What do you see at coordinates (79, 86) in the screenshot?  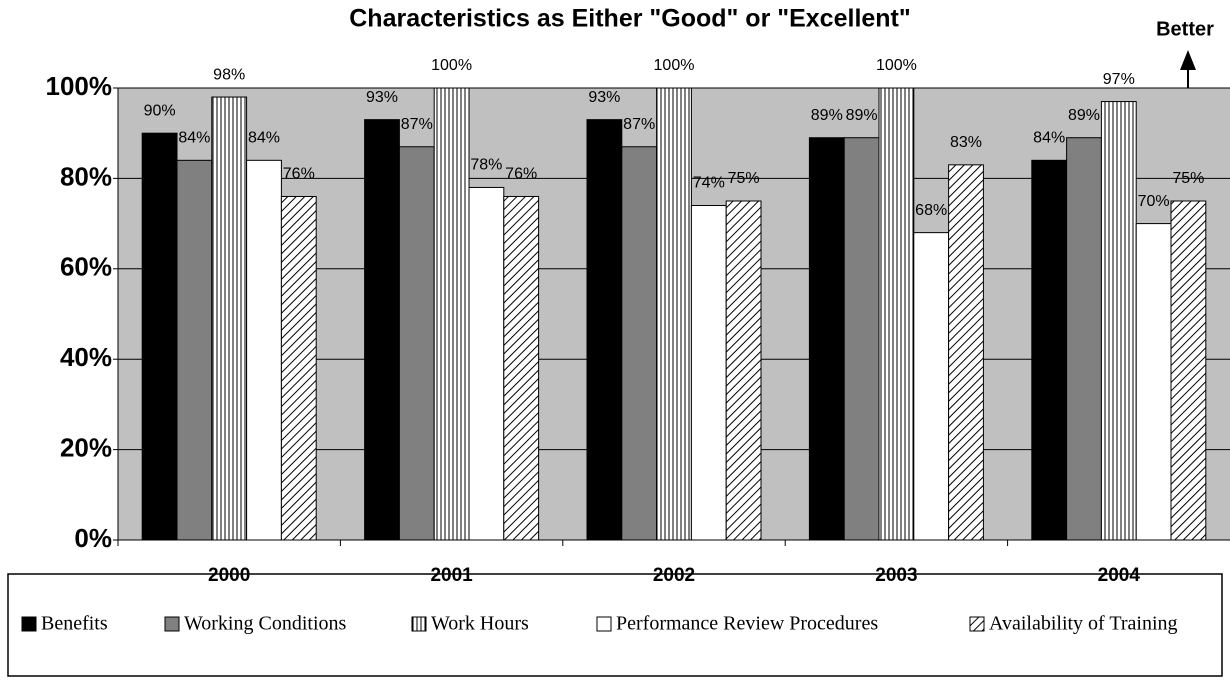 I see `y-tick-label: 100%` at bounding box center [79, 86].